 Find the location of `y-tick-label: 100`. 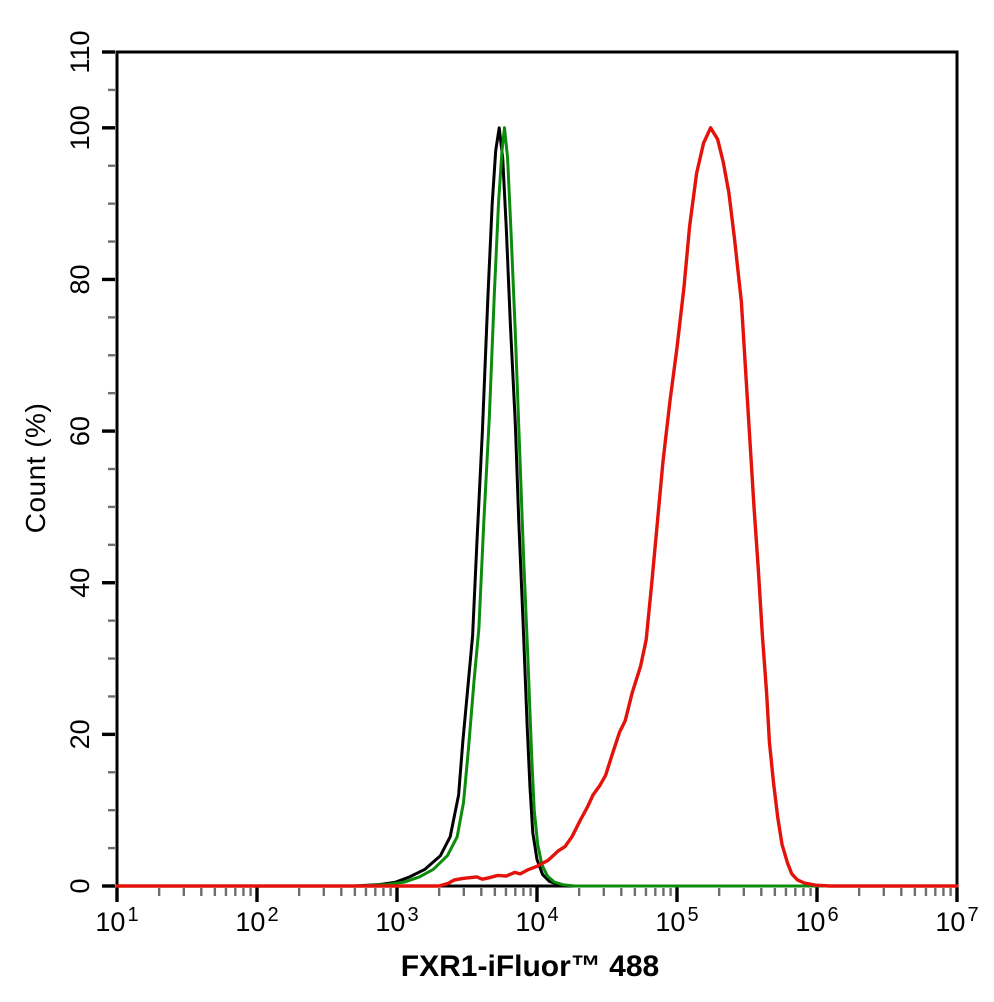

y-tick-label: 100 is located at coordinates (80, 127).